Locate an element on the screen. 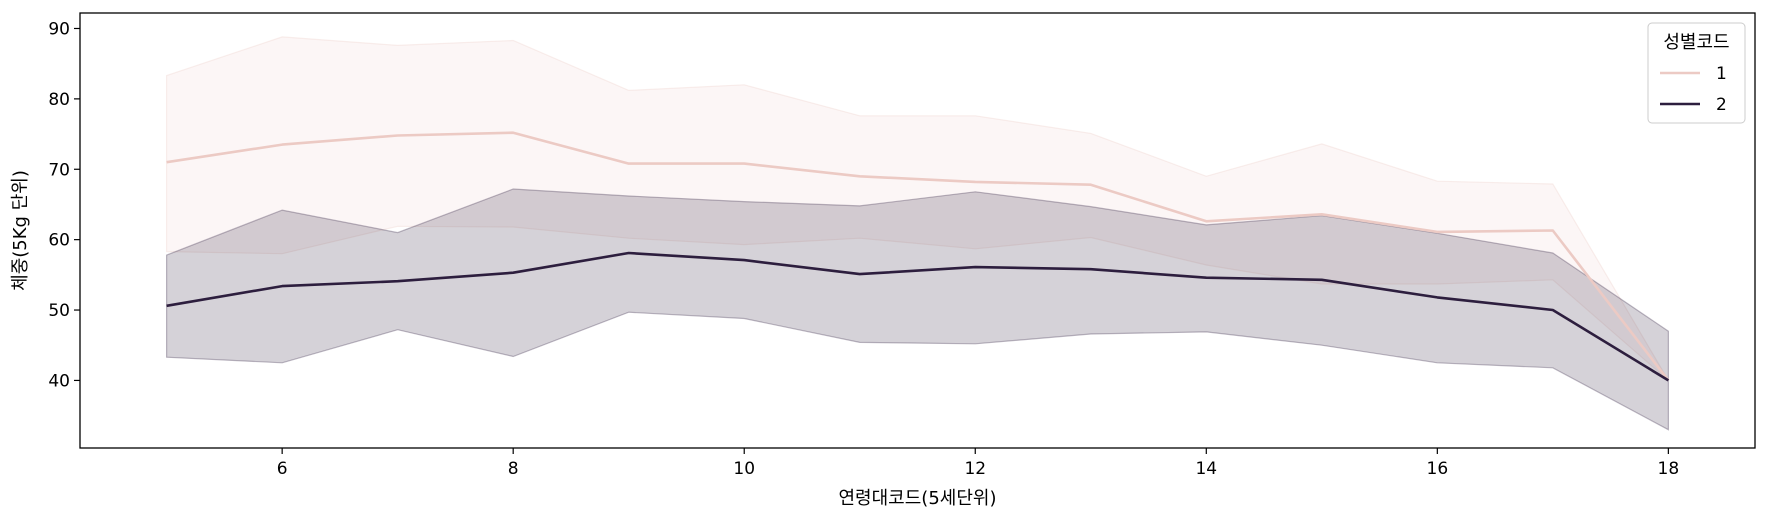 This screenshot has width=1768, height=531. legend-label-2: 2 is located at coordinates (1721, 105).